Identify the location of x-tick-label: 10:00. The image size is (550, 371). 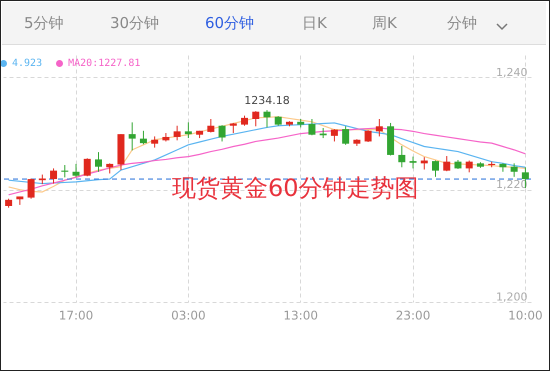
(525, 315).